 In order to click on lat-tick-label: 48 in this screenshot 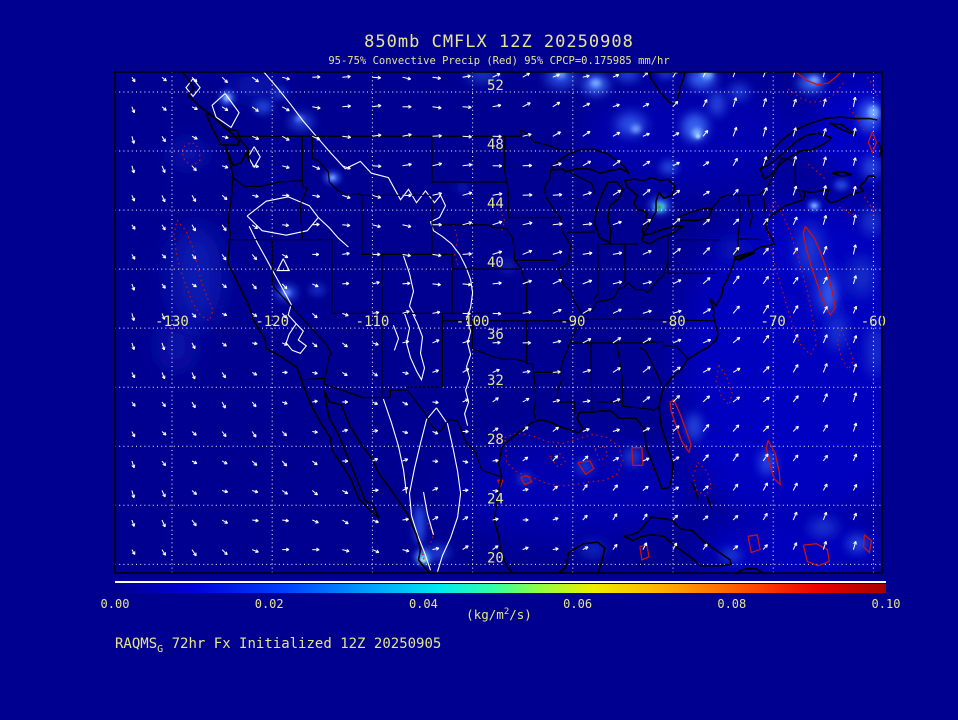, I will do `click(495, 145)`.